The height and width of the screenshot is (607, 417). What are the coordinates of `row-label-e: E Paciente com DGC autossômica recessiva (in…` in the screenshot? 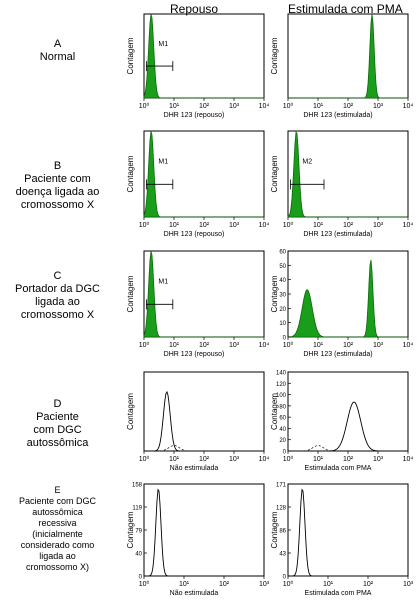 It's located at (57, 529).